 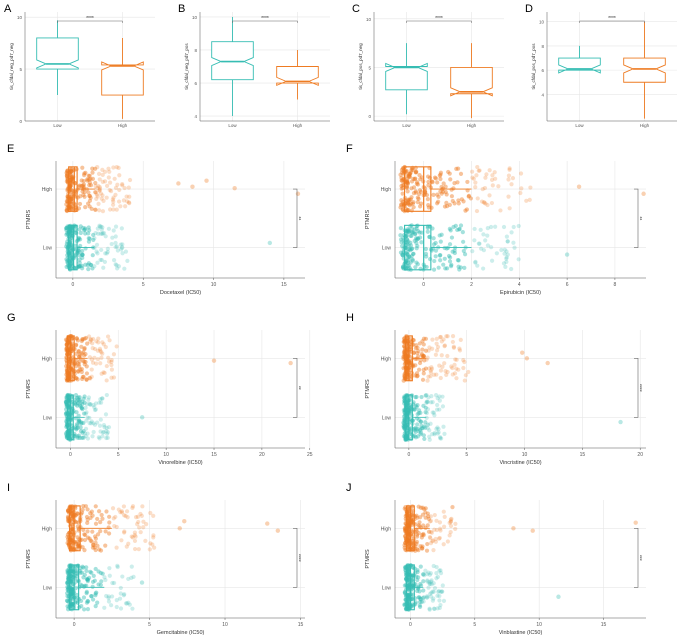 I want to click on panel-letter: H, so click(x=350, y=318).